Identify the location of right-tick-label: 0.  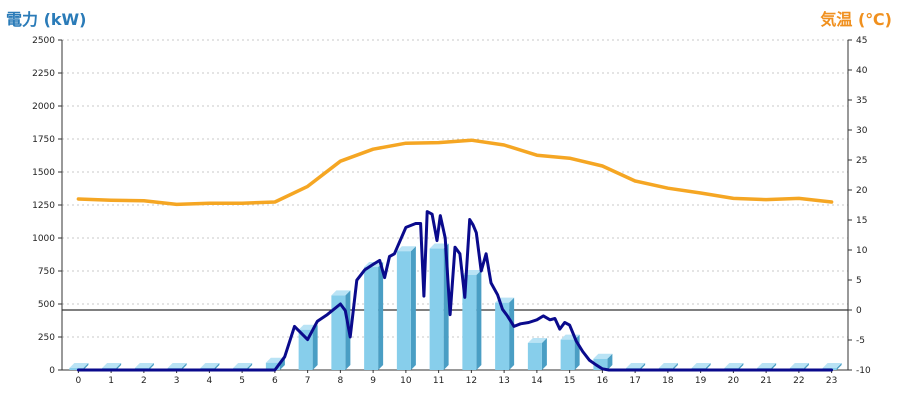
(859, 311).